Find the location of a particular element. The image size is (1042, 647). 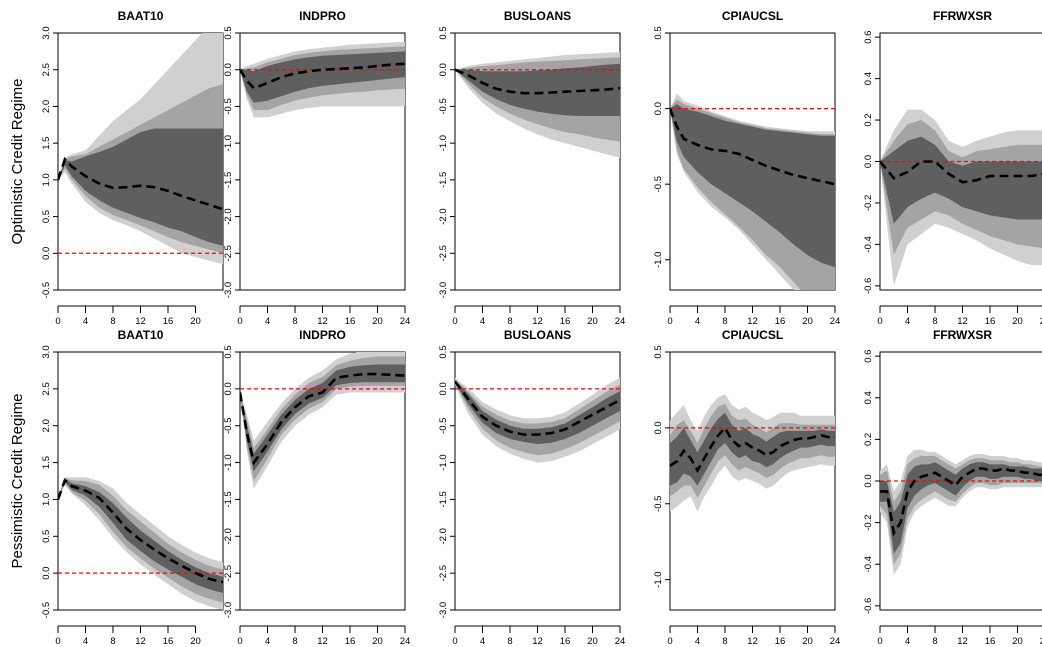

y-tick-label: 0.4 is located at coordinates (868, 78).